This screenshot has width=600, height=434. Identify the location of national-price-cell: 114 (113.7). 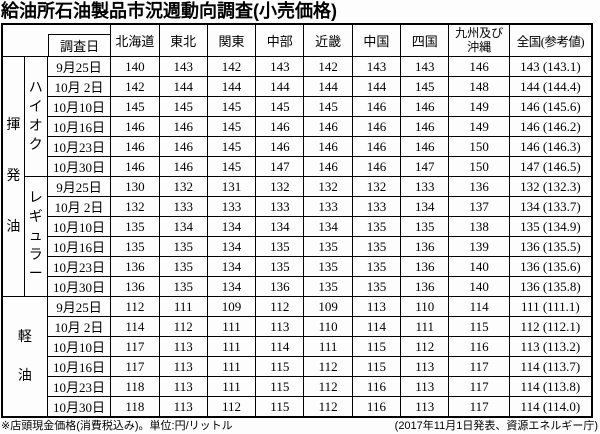
(550, 366).